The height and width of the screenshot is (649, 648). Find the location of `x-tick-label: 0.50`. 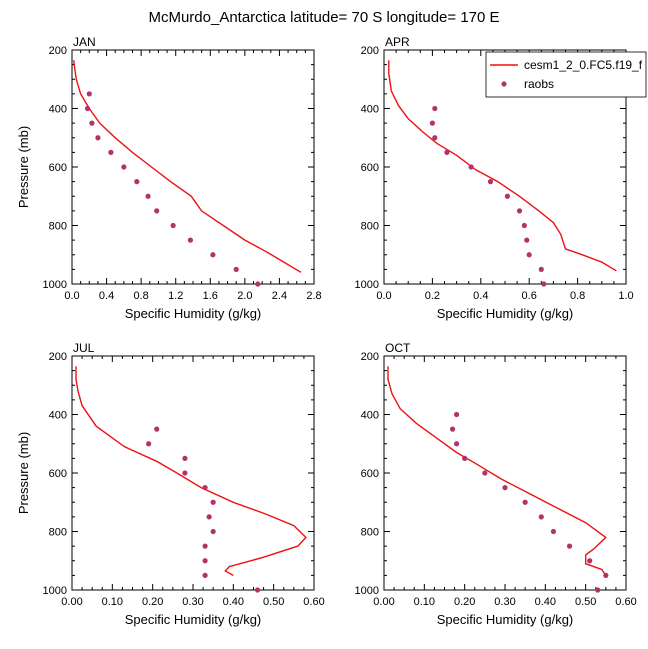

x-tick-label: 0.50 is located at coordinates (273, 602).